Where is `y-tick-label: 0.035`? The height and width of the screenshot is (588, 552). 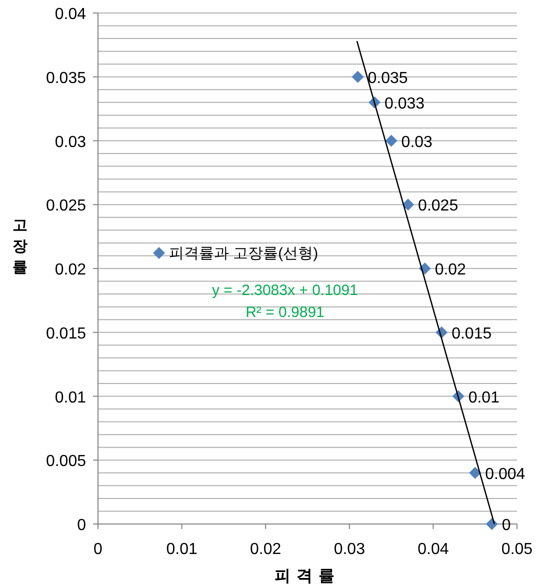
y-tick-label: 0.035 is located at coordinates (66, 78).